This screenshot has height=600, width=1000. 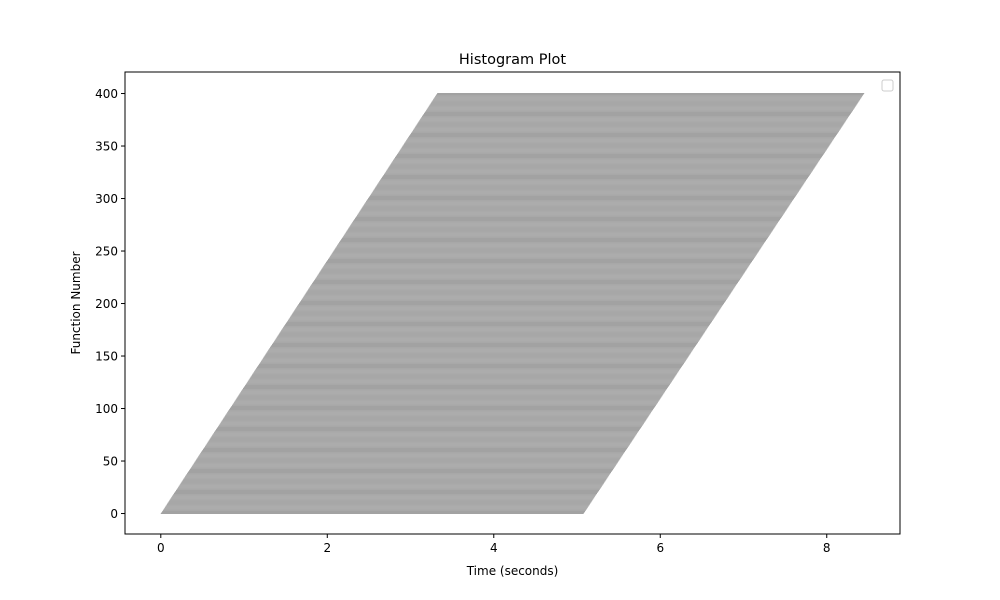 I want to click on y-tick-label: 150, so click(x=106, y=357).